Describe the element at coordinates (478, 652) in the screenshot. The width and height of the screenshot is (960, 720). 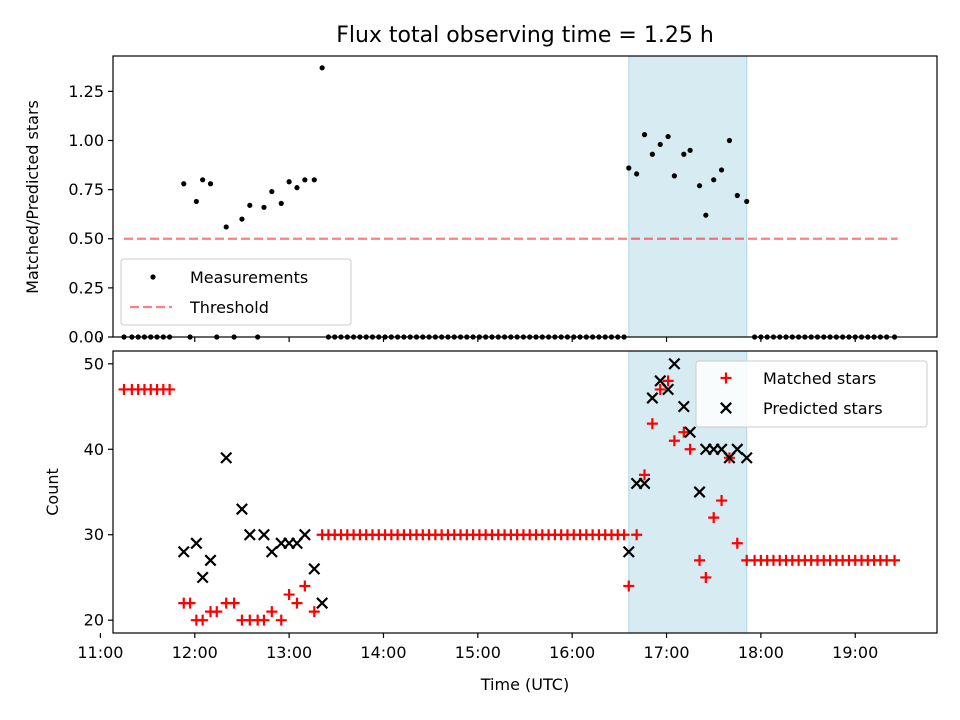
I see `bottom-xtick-label: 15:00` at that location.